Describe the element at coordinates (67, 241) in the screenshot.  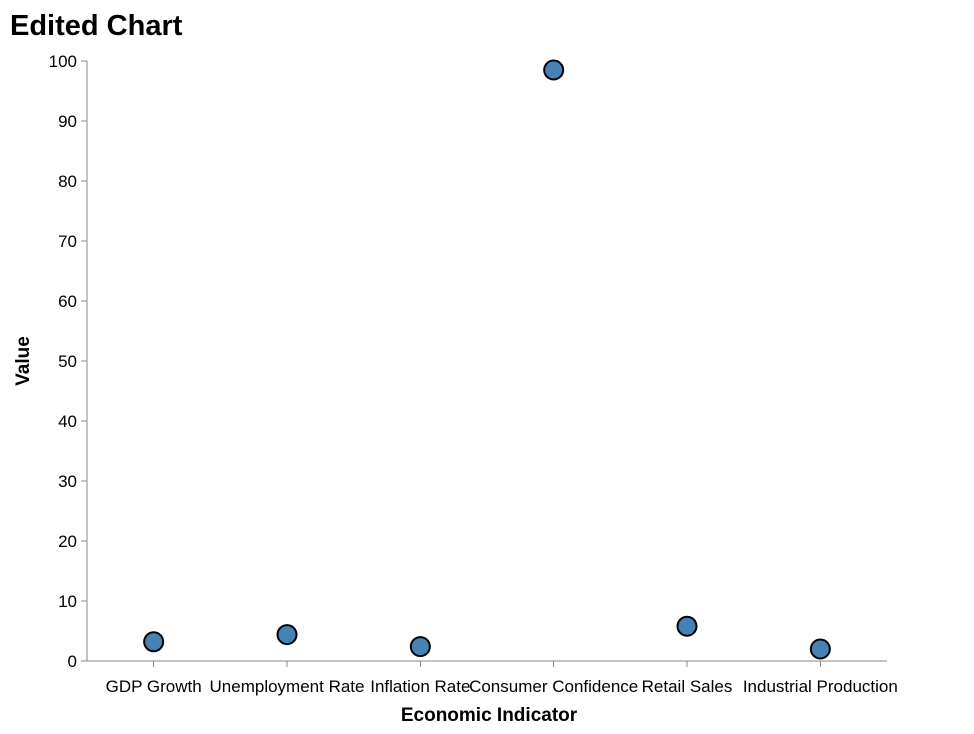
I see `y-tick-label: 70` at that location.